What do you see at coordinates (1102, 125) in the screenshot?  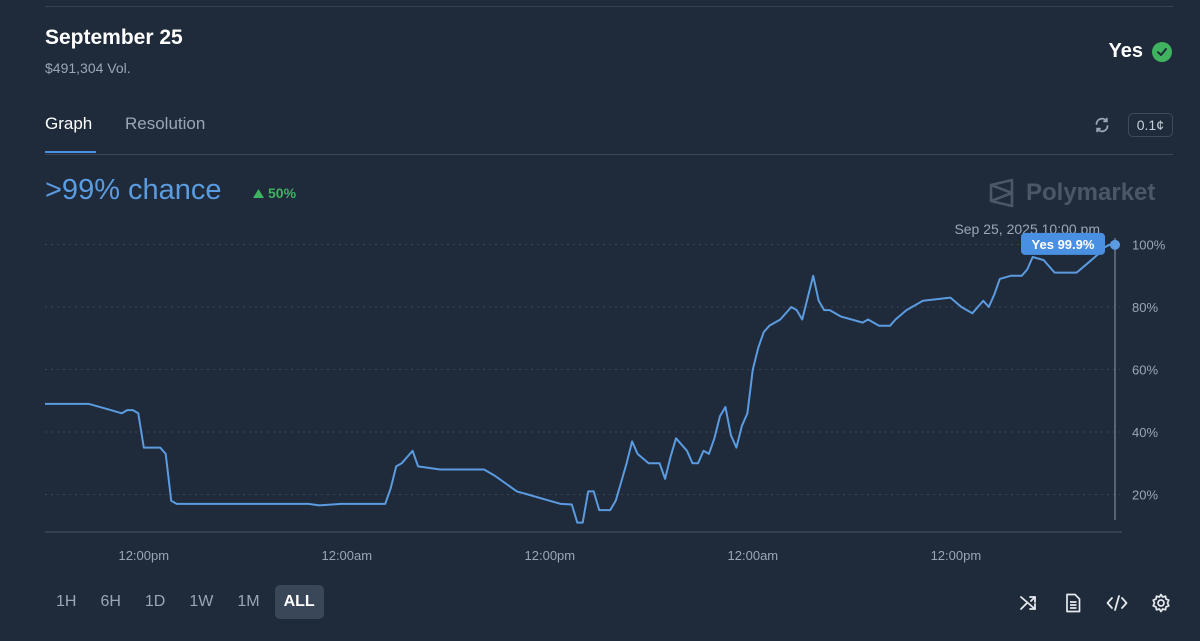 I see `refresh-icon` at bounding box center [1102, 125].